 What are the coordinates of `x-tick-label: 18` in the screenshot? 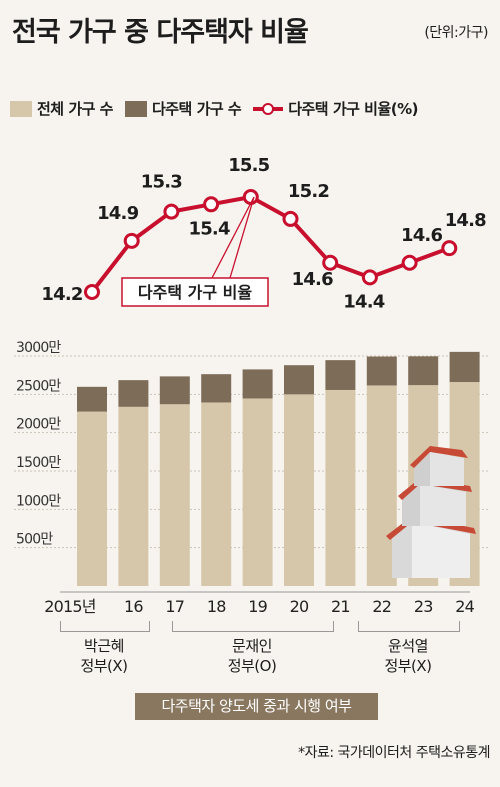 It's located at (216, 606).